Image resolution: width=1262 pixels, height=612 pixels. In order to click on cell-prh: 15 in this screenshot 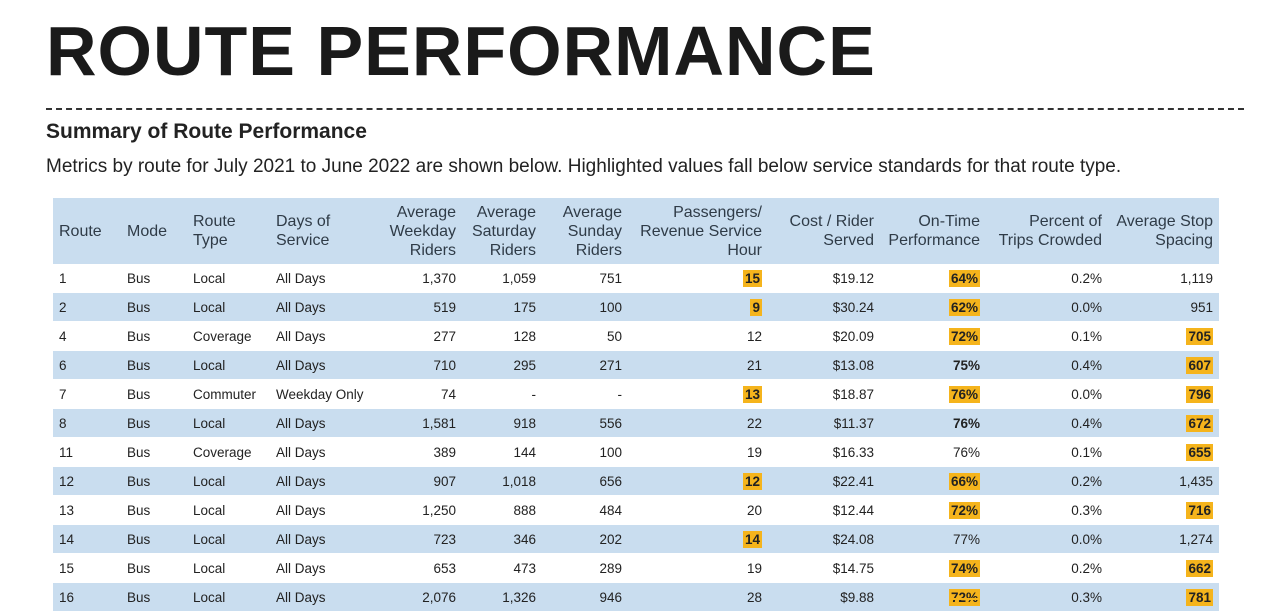, I will do `click(698, 278)`.